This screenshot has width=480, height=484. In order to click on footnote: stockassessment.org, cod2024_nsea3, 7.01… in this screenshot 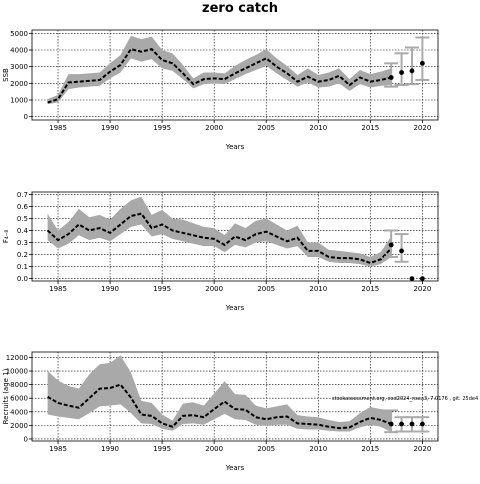, I will do `click(405, 399)`.